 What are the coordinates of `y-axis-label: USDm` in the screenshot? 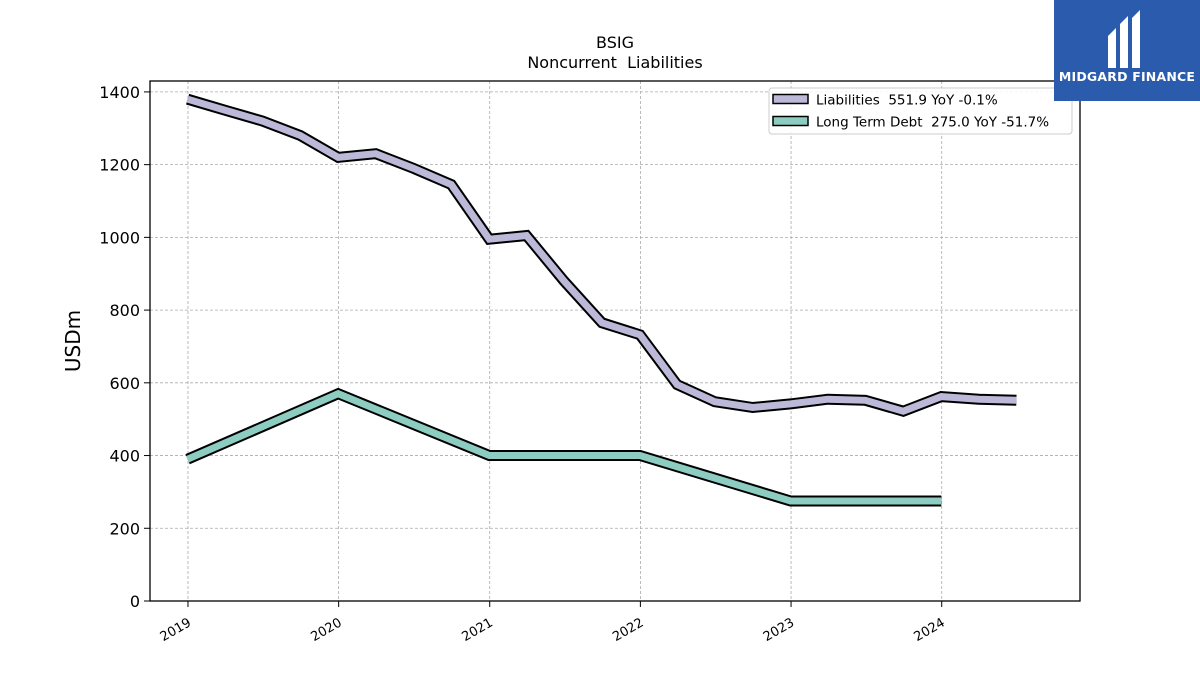 It's located at (73, 341).